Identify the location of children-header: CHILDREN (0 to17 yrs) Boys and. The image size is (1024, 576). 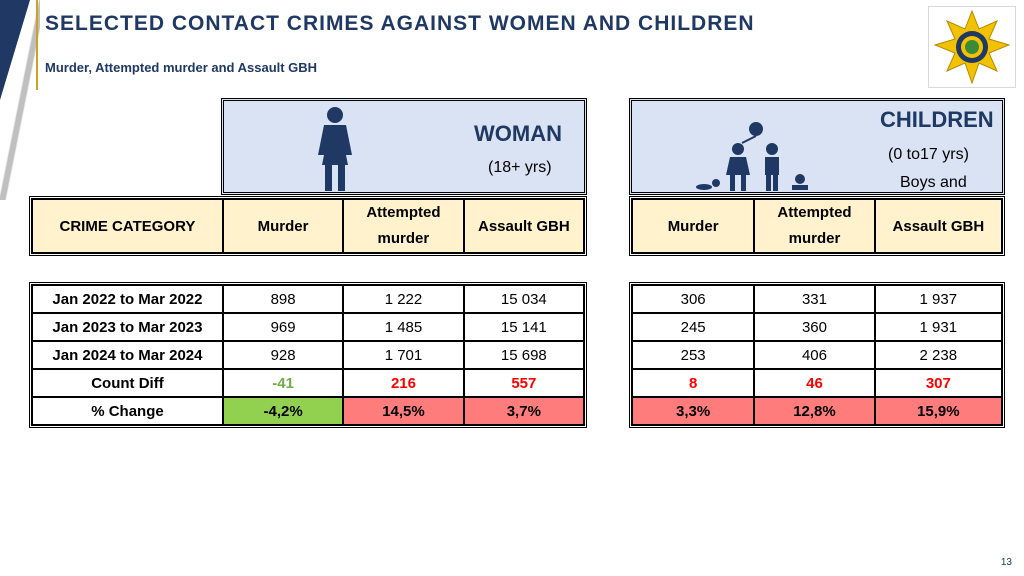
(817, 146).